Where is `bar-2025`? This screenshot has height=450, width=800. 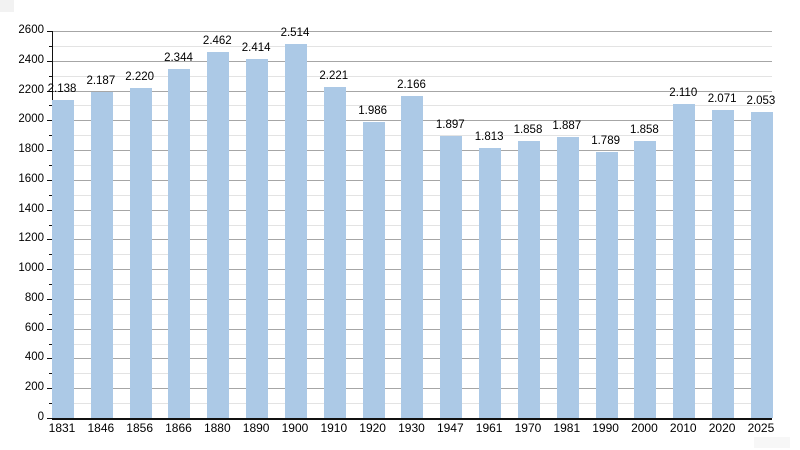 bar-2025 is located at coordinates (761, 265).